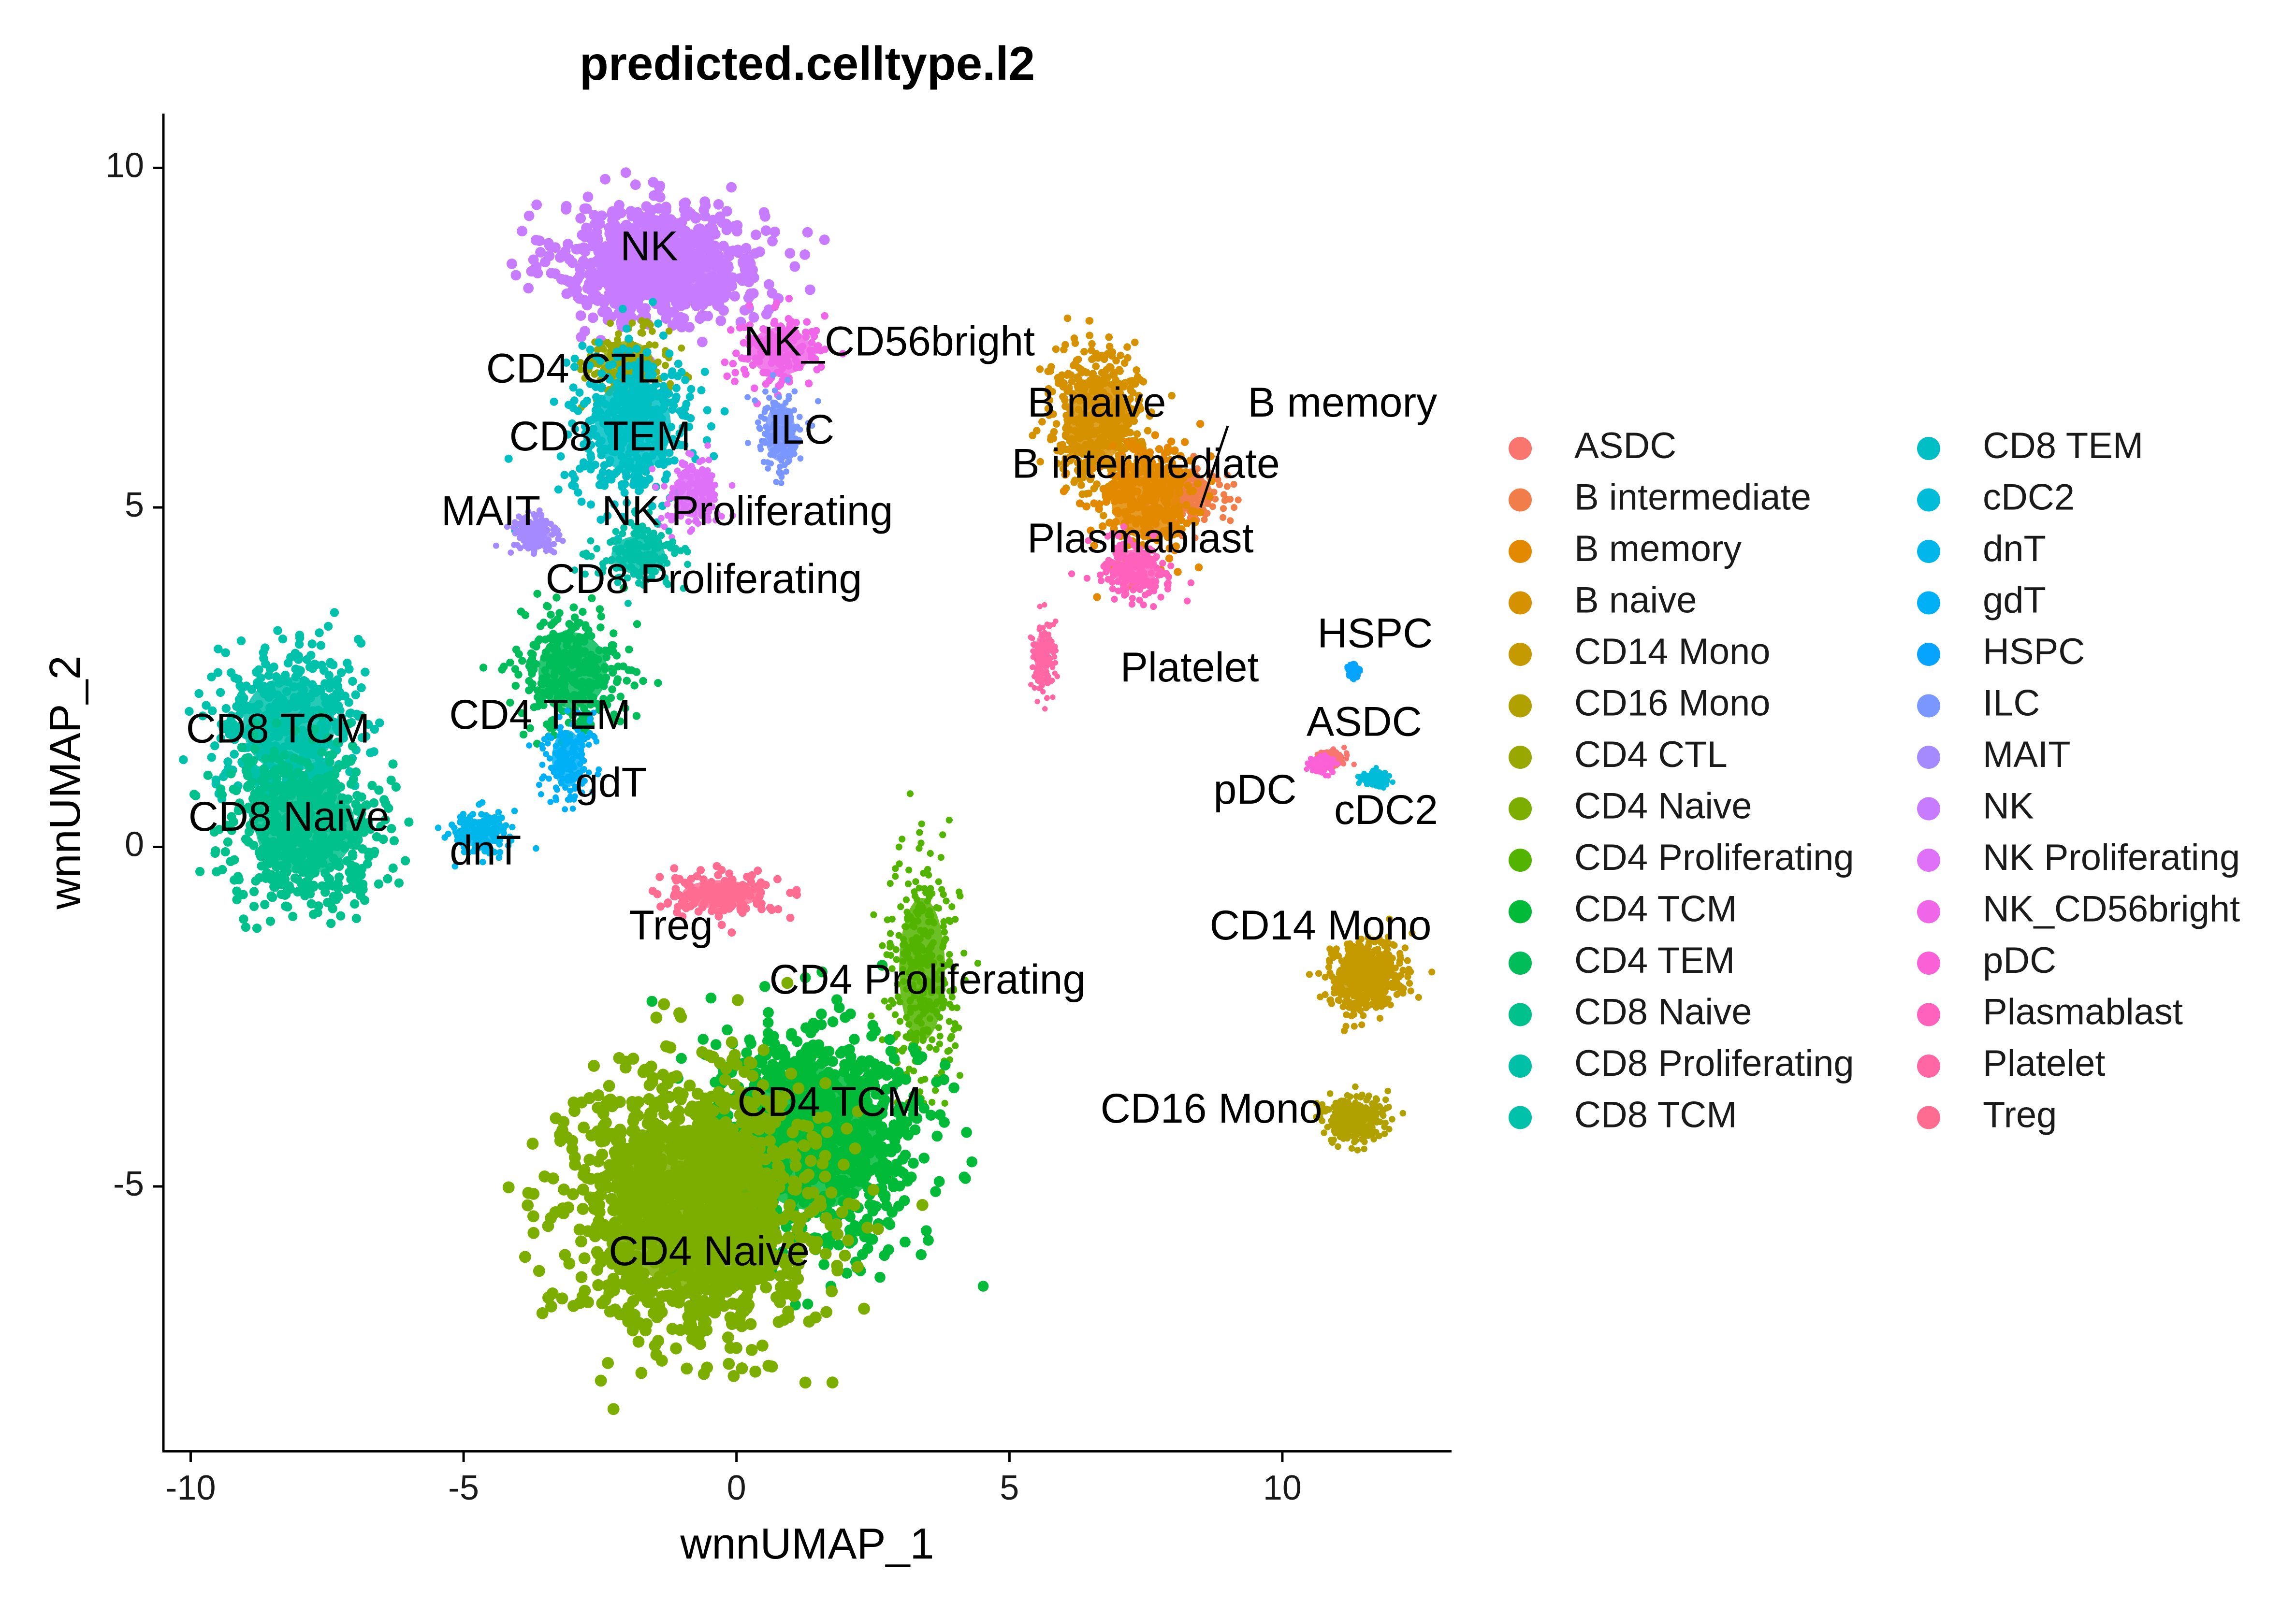 The width and height of the screenshot is (2296, 1603). Describe the element at coordinates (784, 351) in the screenshot. I see `cluster-points-nk-cd56bright` at that location.